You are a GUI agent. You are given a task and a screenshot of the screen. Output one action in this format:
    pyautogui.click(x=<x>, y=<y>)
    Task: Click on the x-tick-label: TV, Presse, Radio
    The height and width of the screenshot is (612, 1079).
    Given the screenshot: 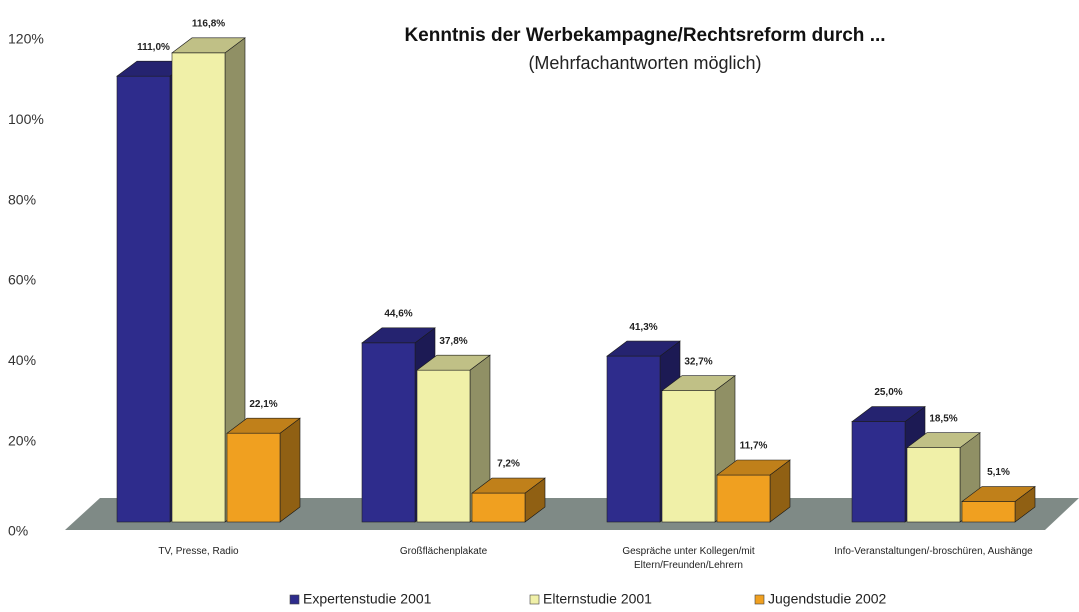 What is the action you would take?
    pyautogui.click(x=198, y=551)
    